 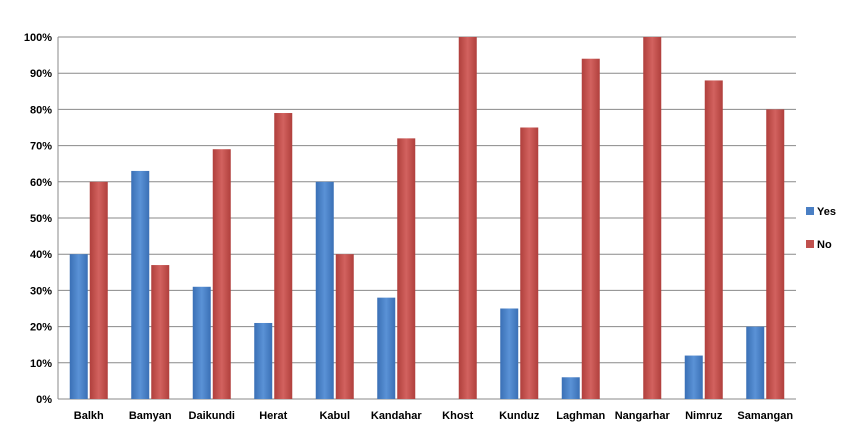 I want to click on y-tick-label: 50%, so click(x=41, y=219).